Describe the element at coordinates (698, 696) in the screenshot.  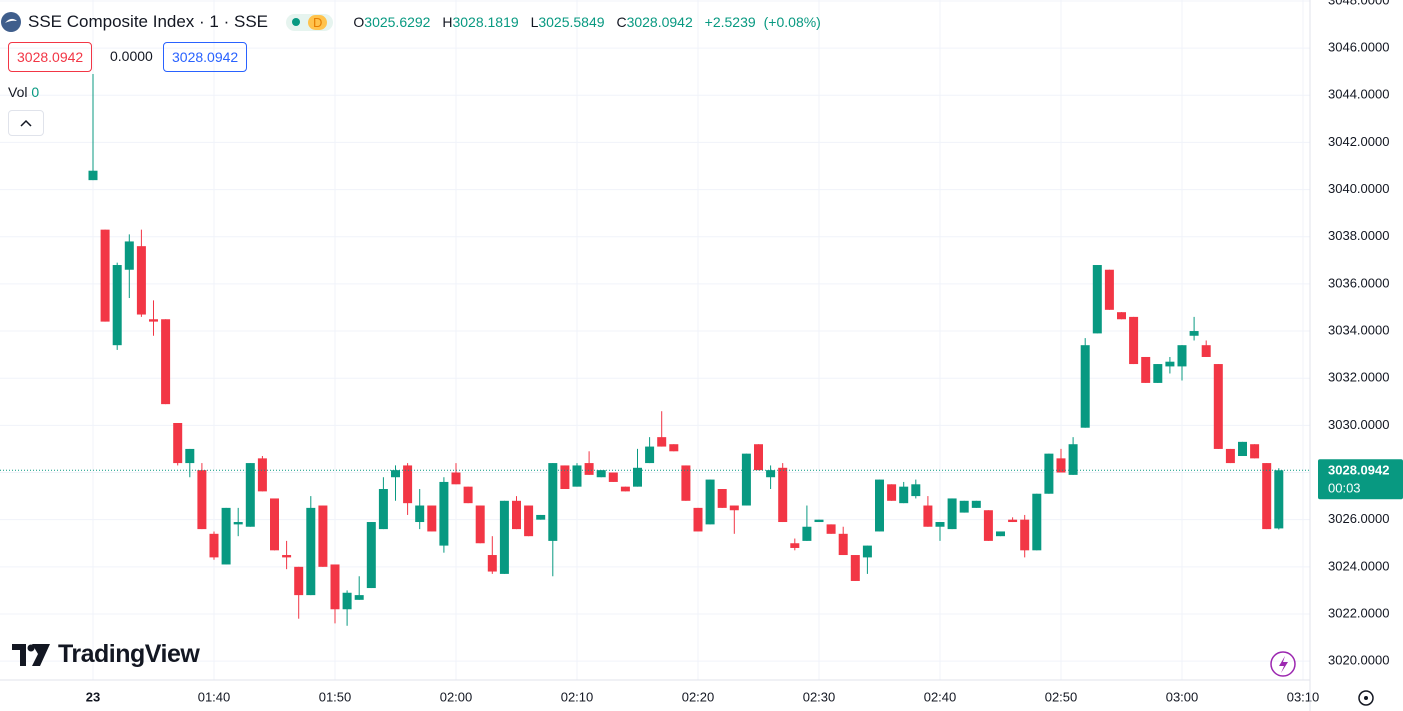
I see `x-tick-label: 02:20` at that location.